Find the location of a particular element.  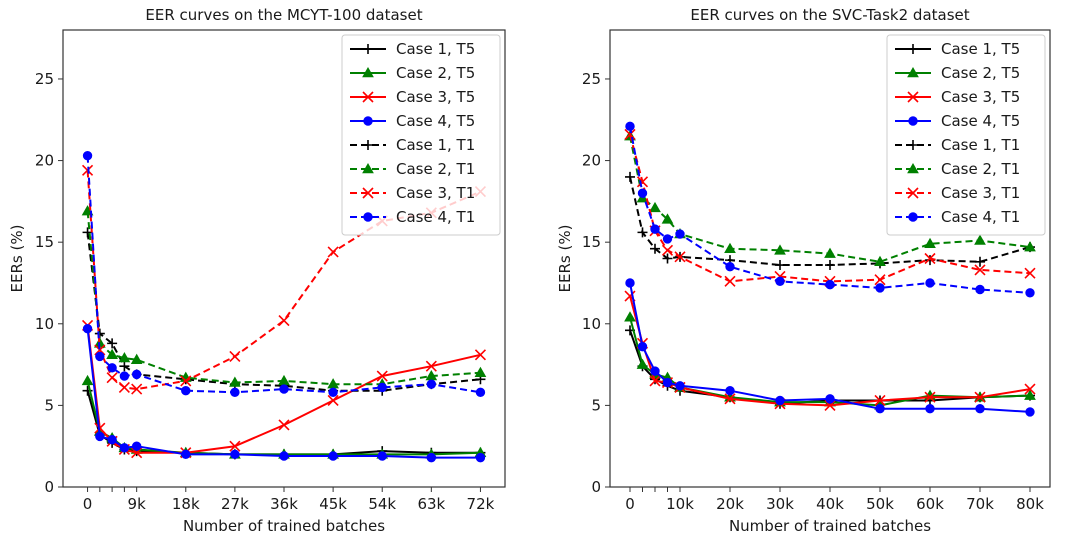

chart-title: EER curves on the SVC-Task2 dataset is located at coordinates (829, 15).